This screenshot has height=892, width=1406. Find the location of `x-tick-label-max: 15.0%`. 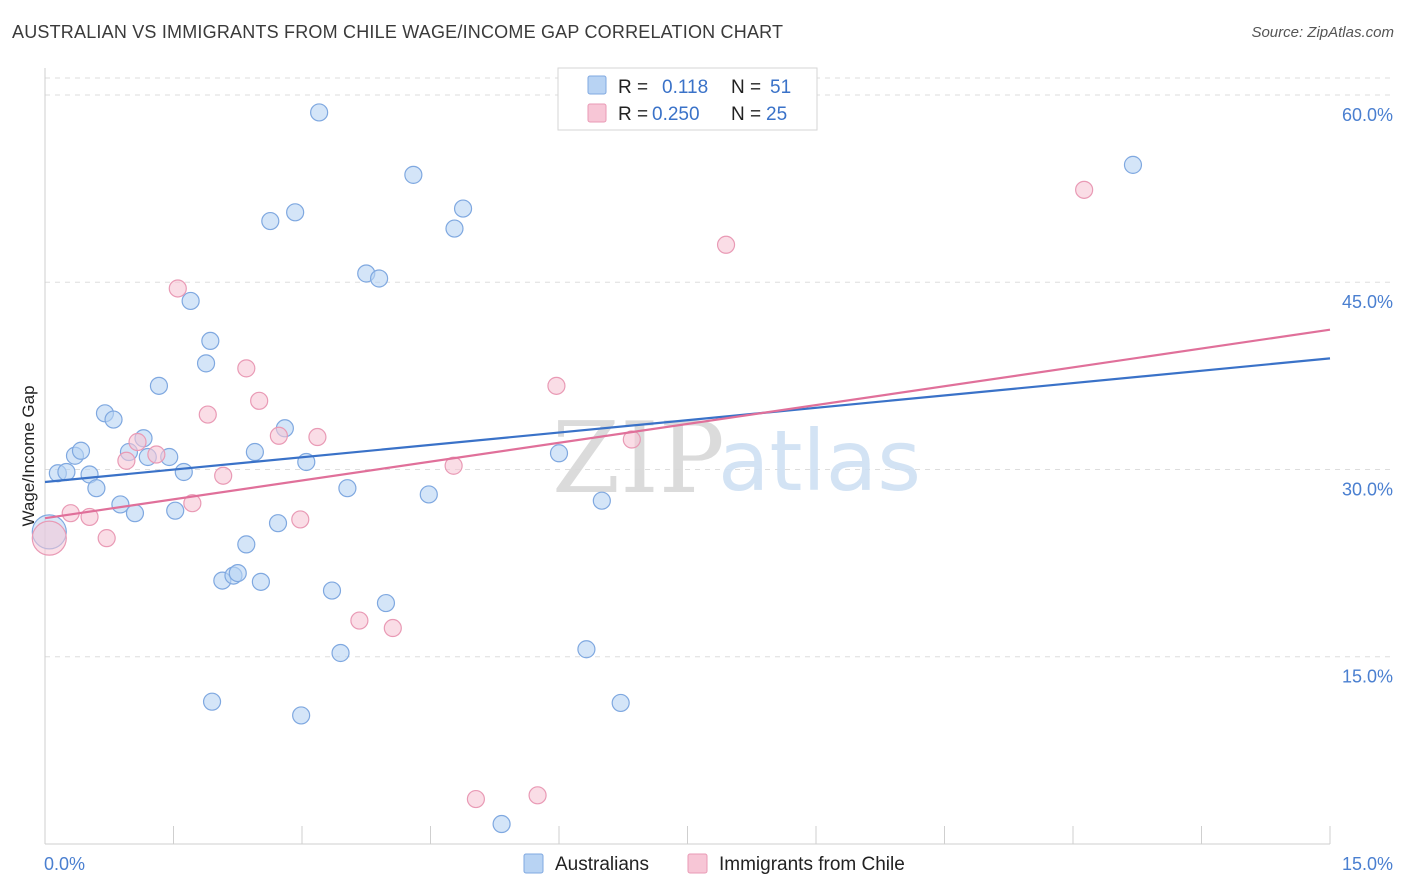

x-tick-label-max: 15.0% is located at coordinates (1367, 864).